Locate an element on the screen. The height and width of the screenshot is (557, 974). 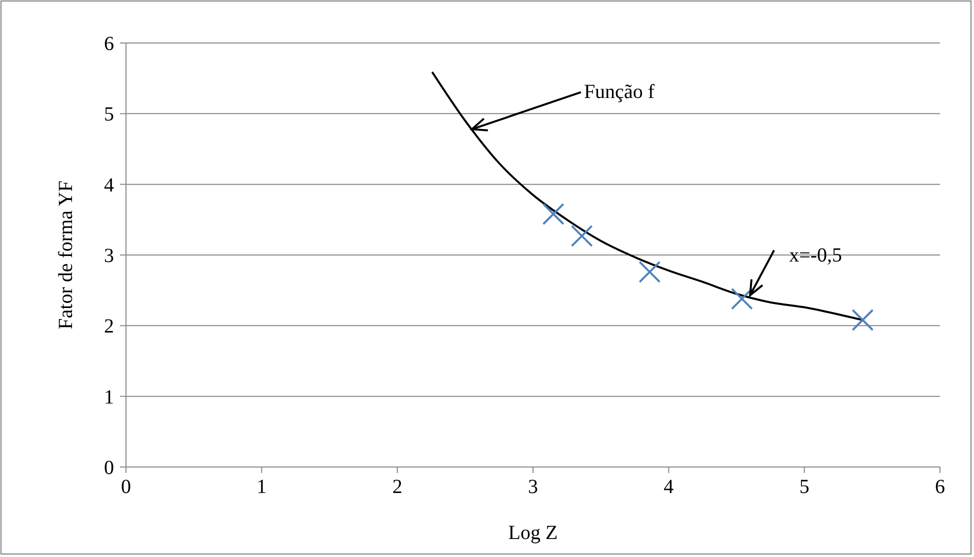
y-tick-label: 4 is located at coordinates (109, 185).